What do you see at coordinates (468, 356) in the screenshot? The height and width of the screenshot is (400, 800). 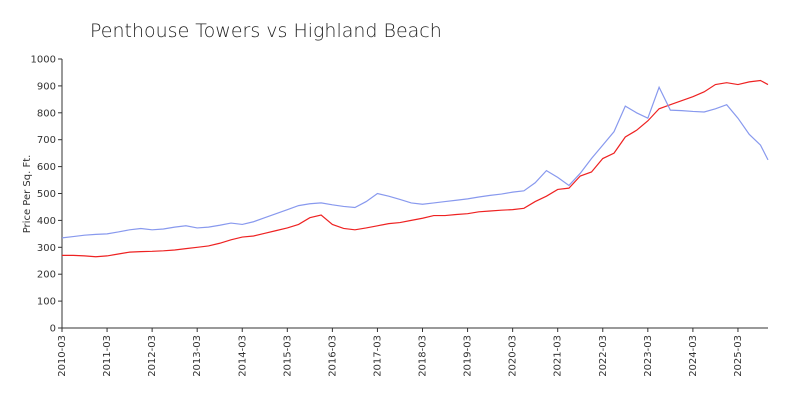 I see `x-tick-label: 2019-03` at bounding box center [468, 356].